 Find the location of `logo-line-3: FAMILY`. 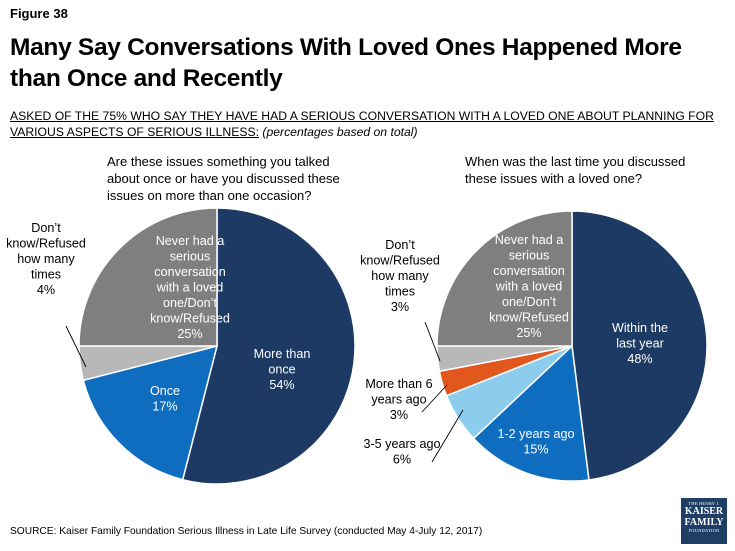

logo-line-3: FAMILY is located at coordinates (704, 522).